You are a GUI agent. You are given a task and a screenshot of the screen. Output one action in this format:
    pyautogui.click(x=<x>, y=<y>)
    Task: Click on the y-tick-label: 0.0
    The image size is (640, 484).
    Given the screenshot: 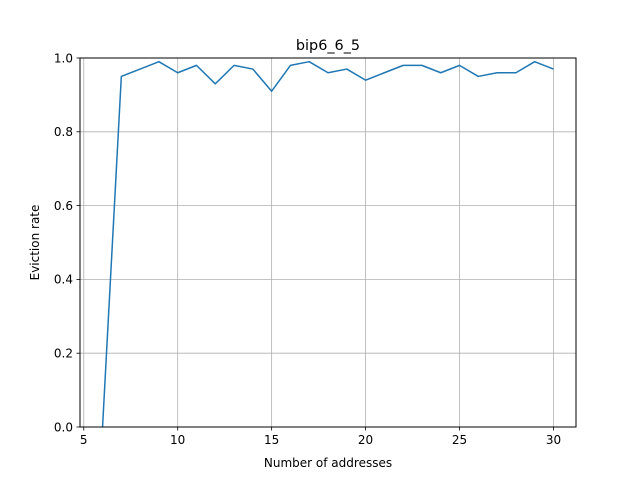 What is the action you would take?
    pyautogui.click(x=63, y=427)
    